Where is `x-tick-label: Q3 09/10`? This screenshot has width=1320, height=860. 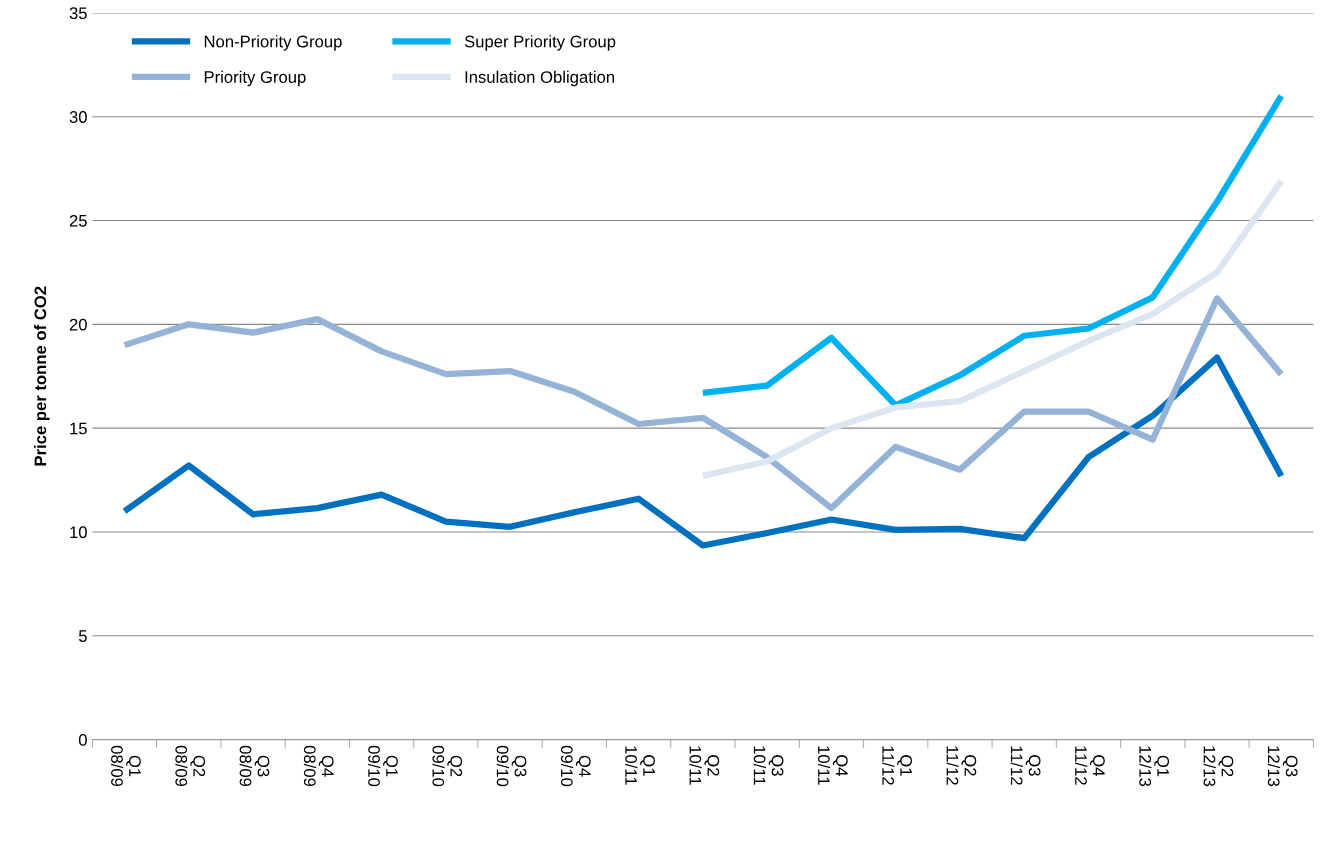
x-tick-label: Q3 09/10 is located at coordinates (511, 766).